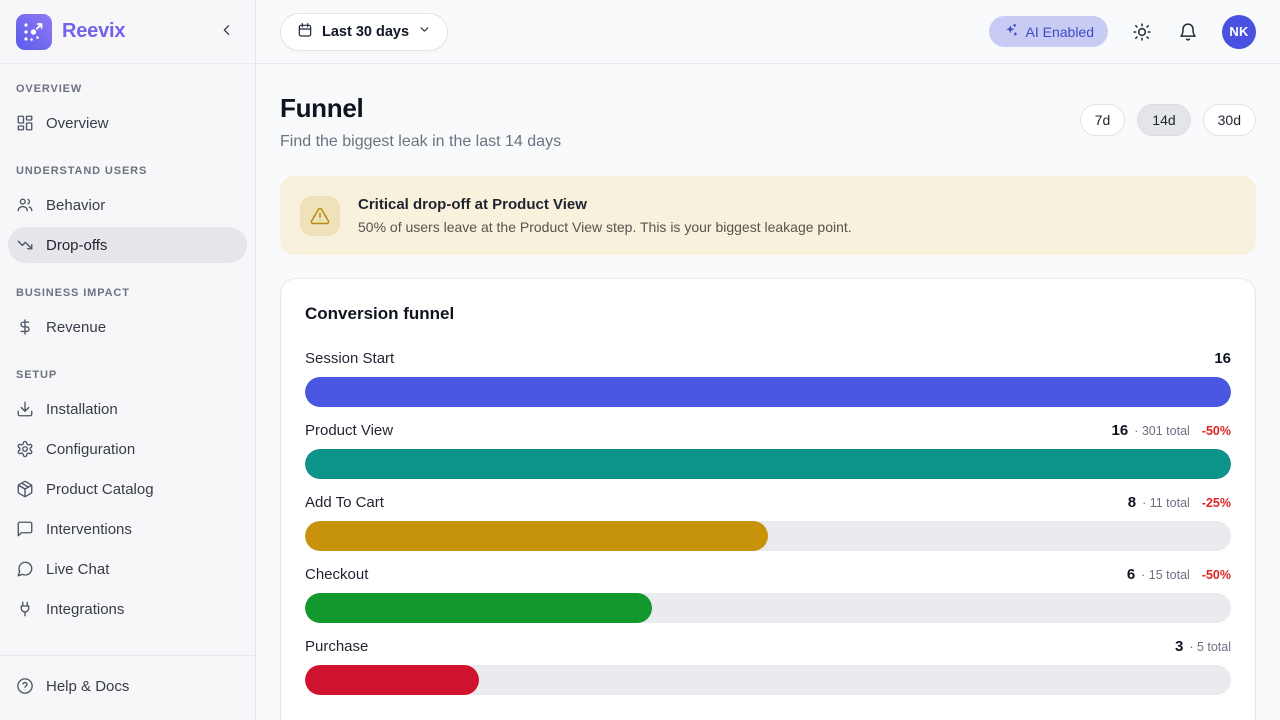 Image resolution: width=1280 pixels, height=720 pixels. What do you see at coordinates (49, 89) in the screenshot?
I see `sidebar-section-title: OVERVIEW` at bounding box center [49, 89].